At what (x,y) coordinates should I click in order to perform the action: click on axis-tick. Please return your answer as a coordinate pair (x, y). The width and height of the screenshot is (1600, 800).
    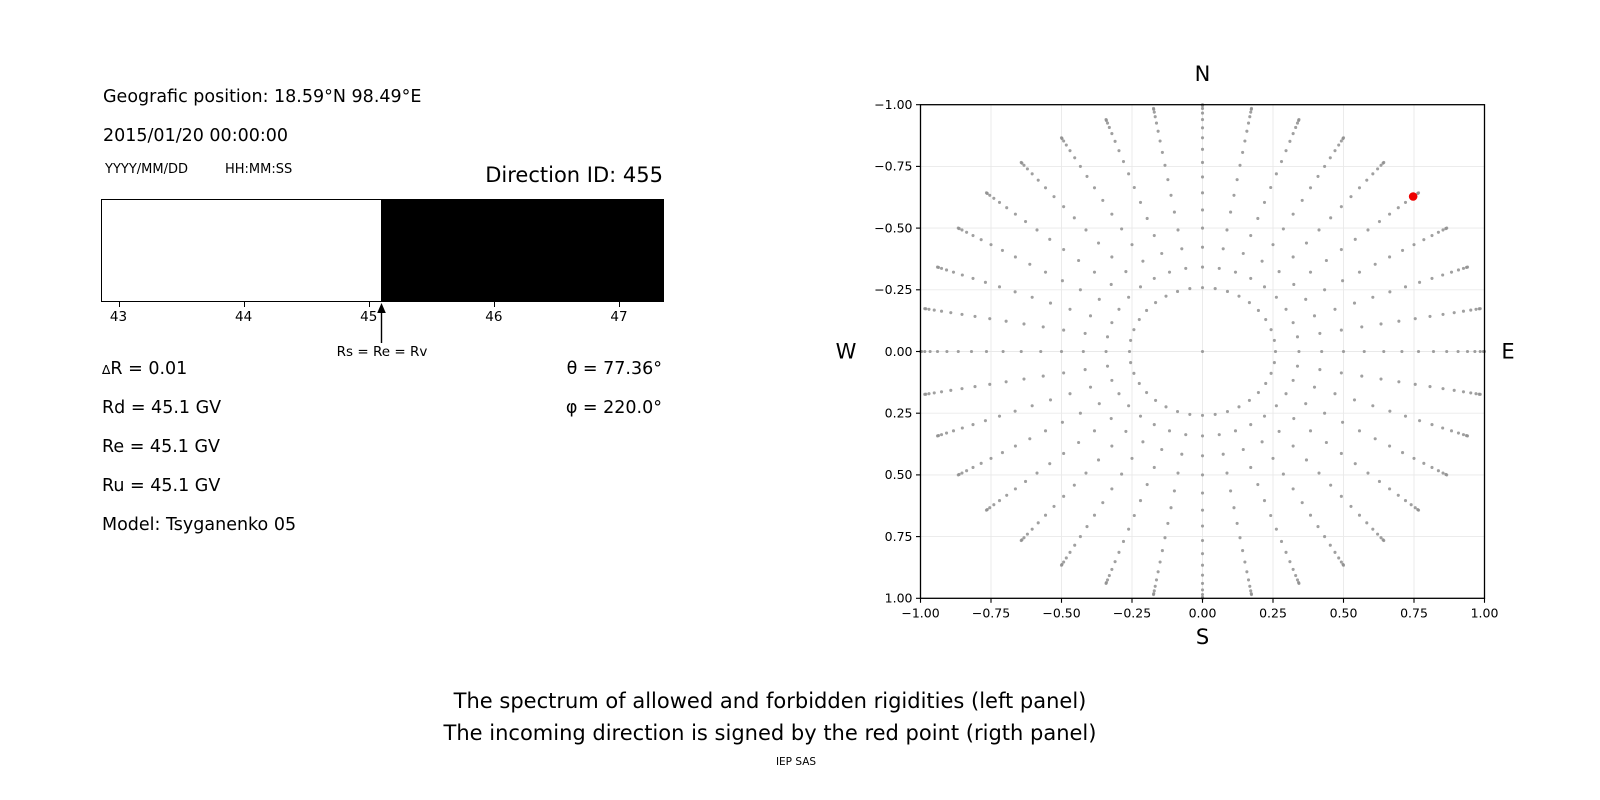
    Looking at the image, I should click on (119, 304).